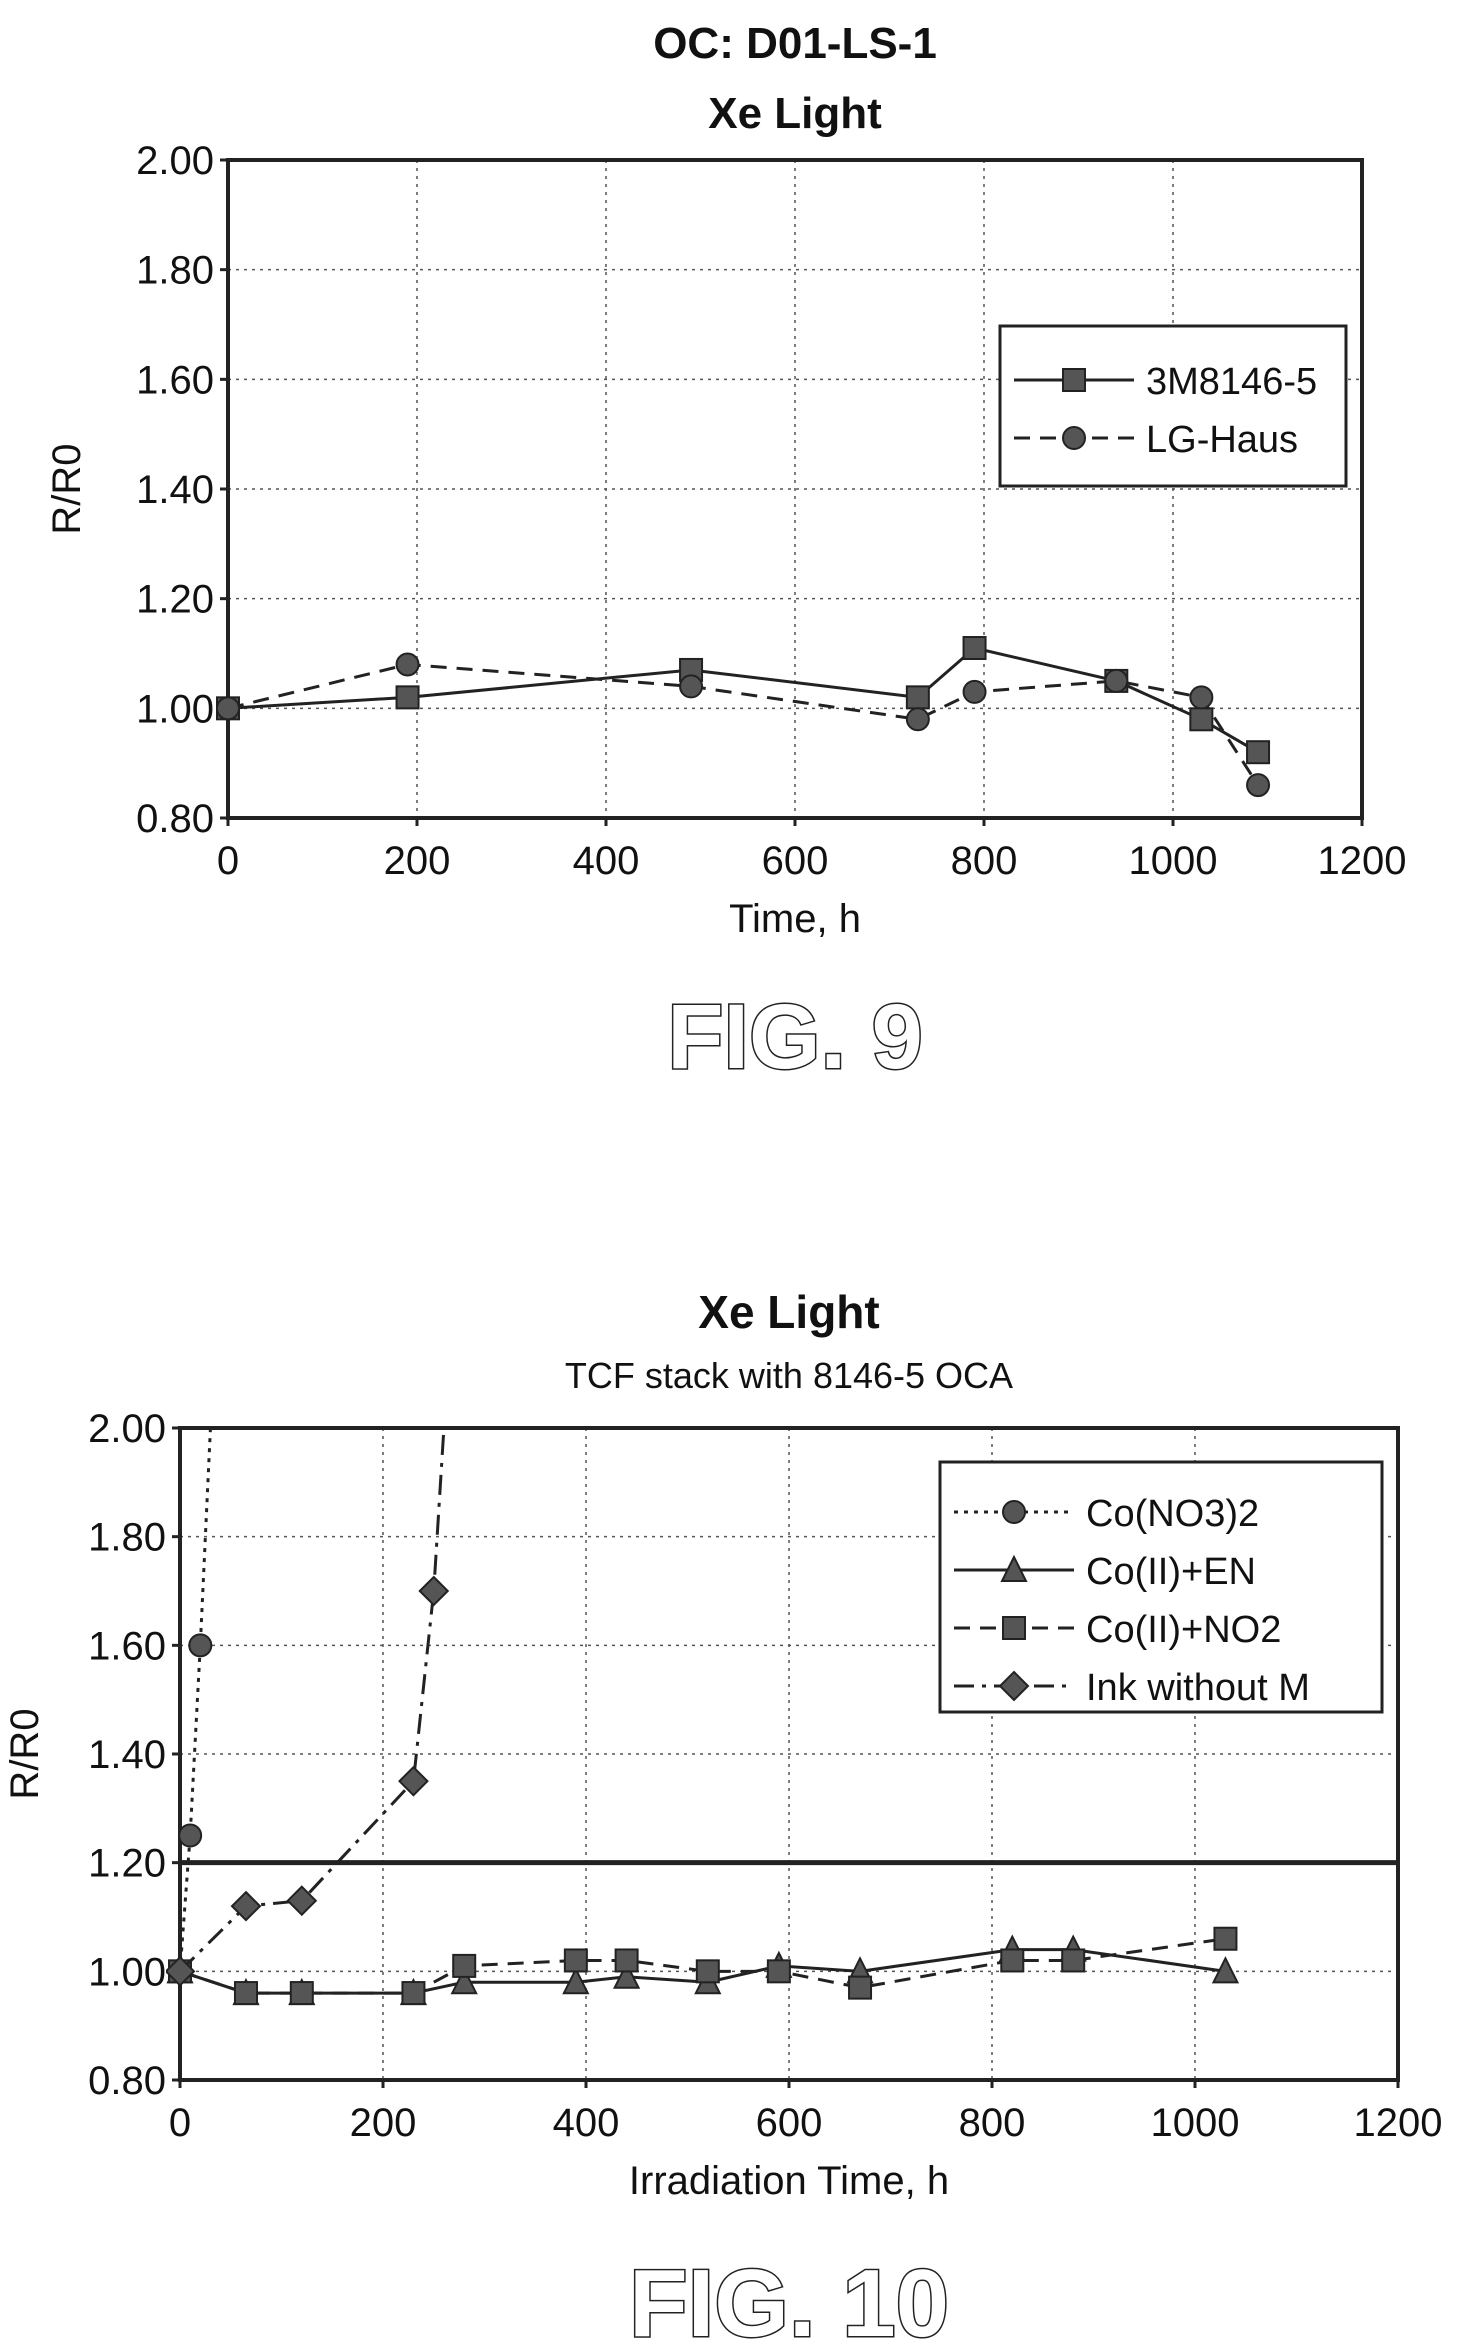 Image resolution: width=1460 pixels, height=2339 pixels. What do you see at coordinates (1172, 1514) in the screenshot?
I see `legend-label: Co(NO3)2` at bounding box center [1172, 1514].